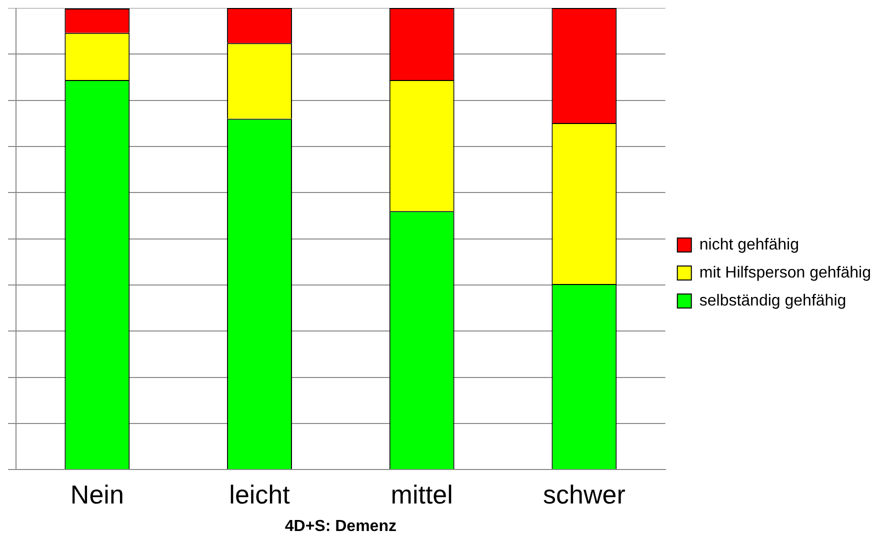  I want to click on x-axis-title: 4D+S: Demenz, so click(340, 526).